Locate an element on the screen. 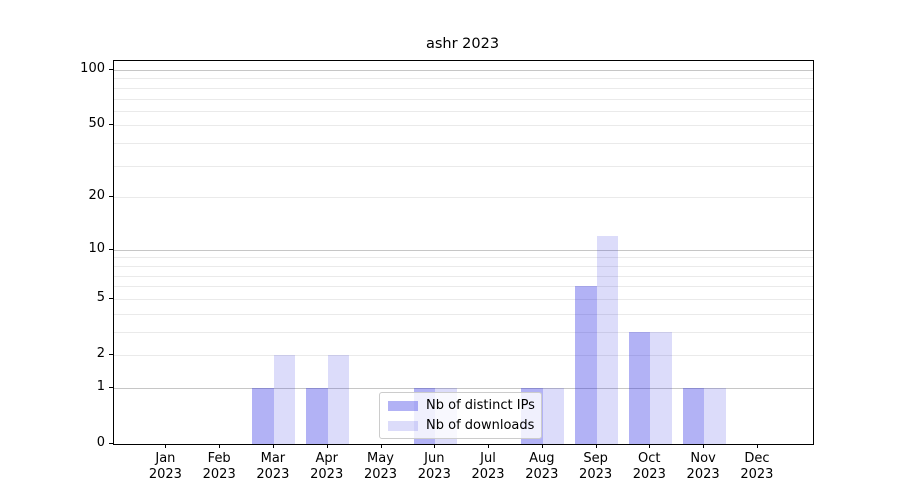 The height and width of the screenshot is (500, 900). x-tick-label: Jun 2023 is located at coordinates (434, 467).